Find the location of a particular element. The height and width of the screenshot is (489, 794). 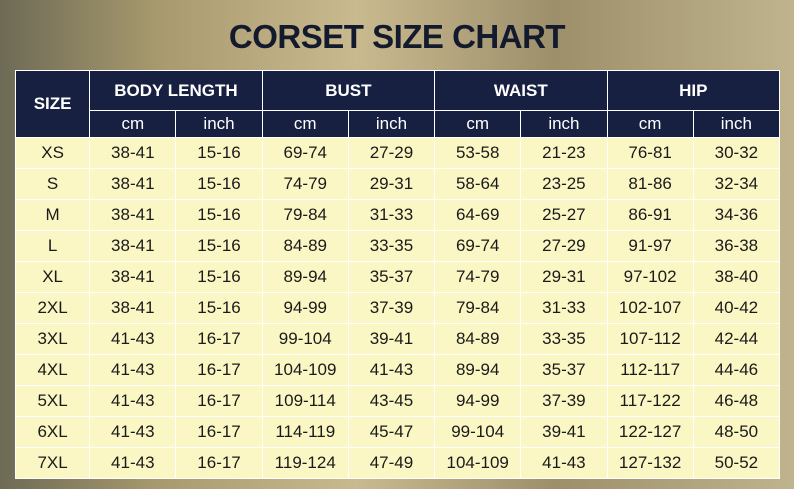

value-cell: 32-34 is located at coordinates (736, 184).